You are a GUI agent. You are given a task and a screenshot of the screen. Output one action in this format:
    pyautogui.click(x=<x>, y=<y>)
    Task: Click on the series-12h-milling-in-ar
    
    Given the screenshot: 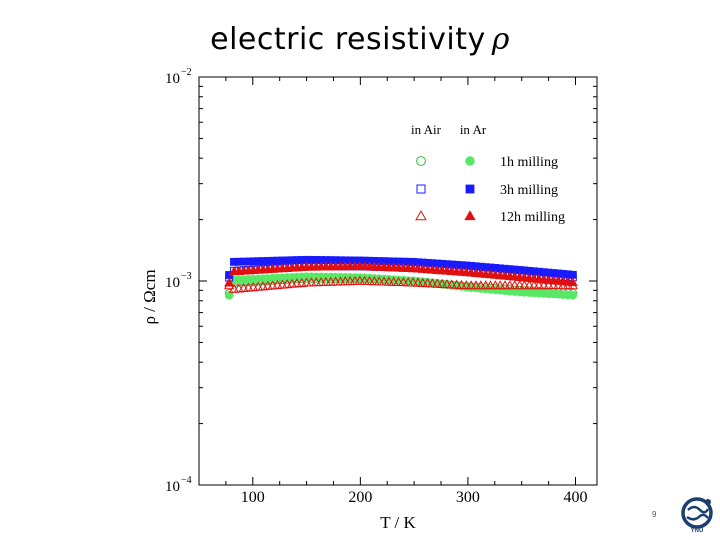 What is the action you would take?
    pyautogui.click(x=401, y=274)
    